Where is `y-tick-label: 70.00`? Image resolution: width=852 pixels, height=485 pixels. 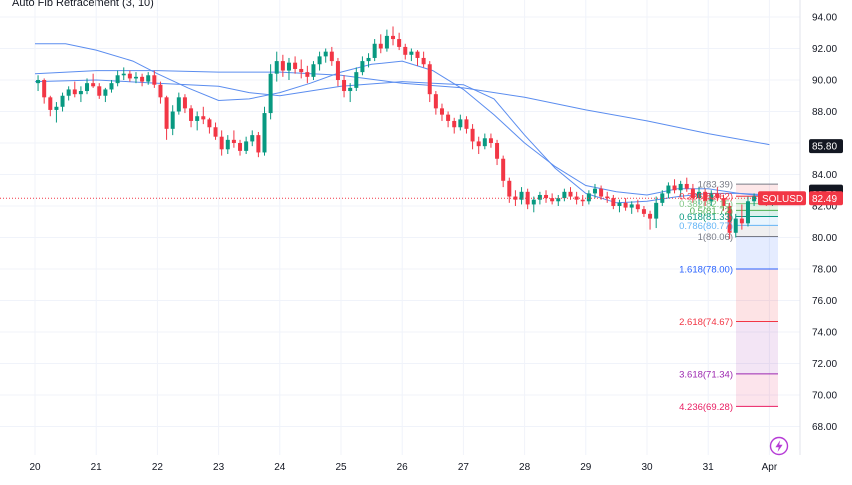
y-tick-label: 70.00 is located at coordinates (824, 396).